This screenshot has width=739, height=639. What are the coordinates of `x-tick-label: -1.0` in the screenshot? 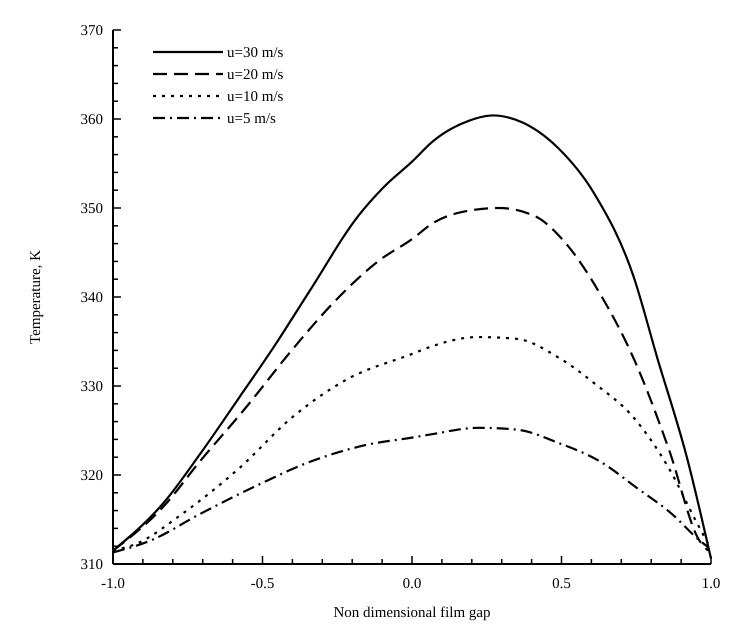 It's located at (113, 584).